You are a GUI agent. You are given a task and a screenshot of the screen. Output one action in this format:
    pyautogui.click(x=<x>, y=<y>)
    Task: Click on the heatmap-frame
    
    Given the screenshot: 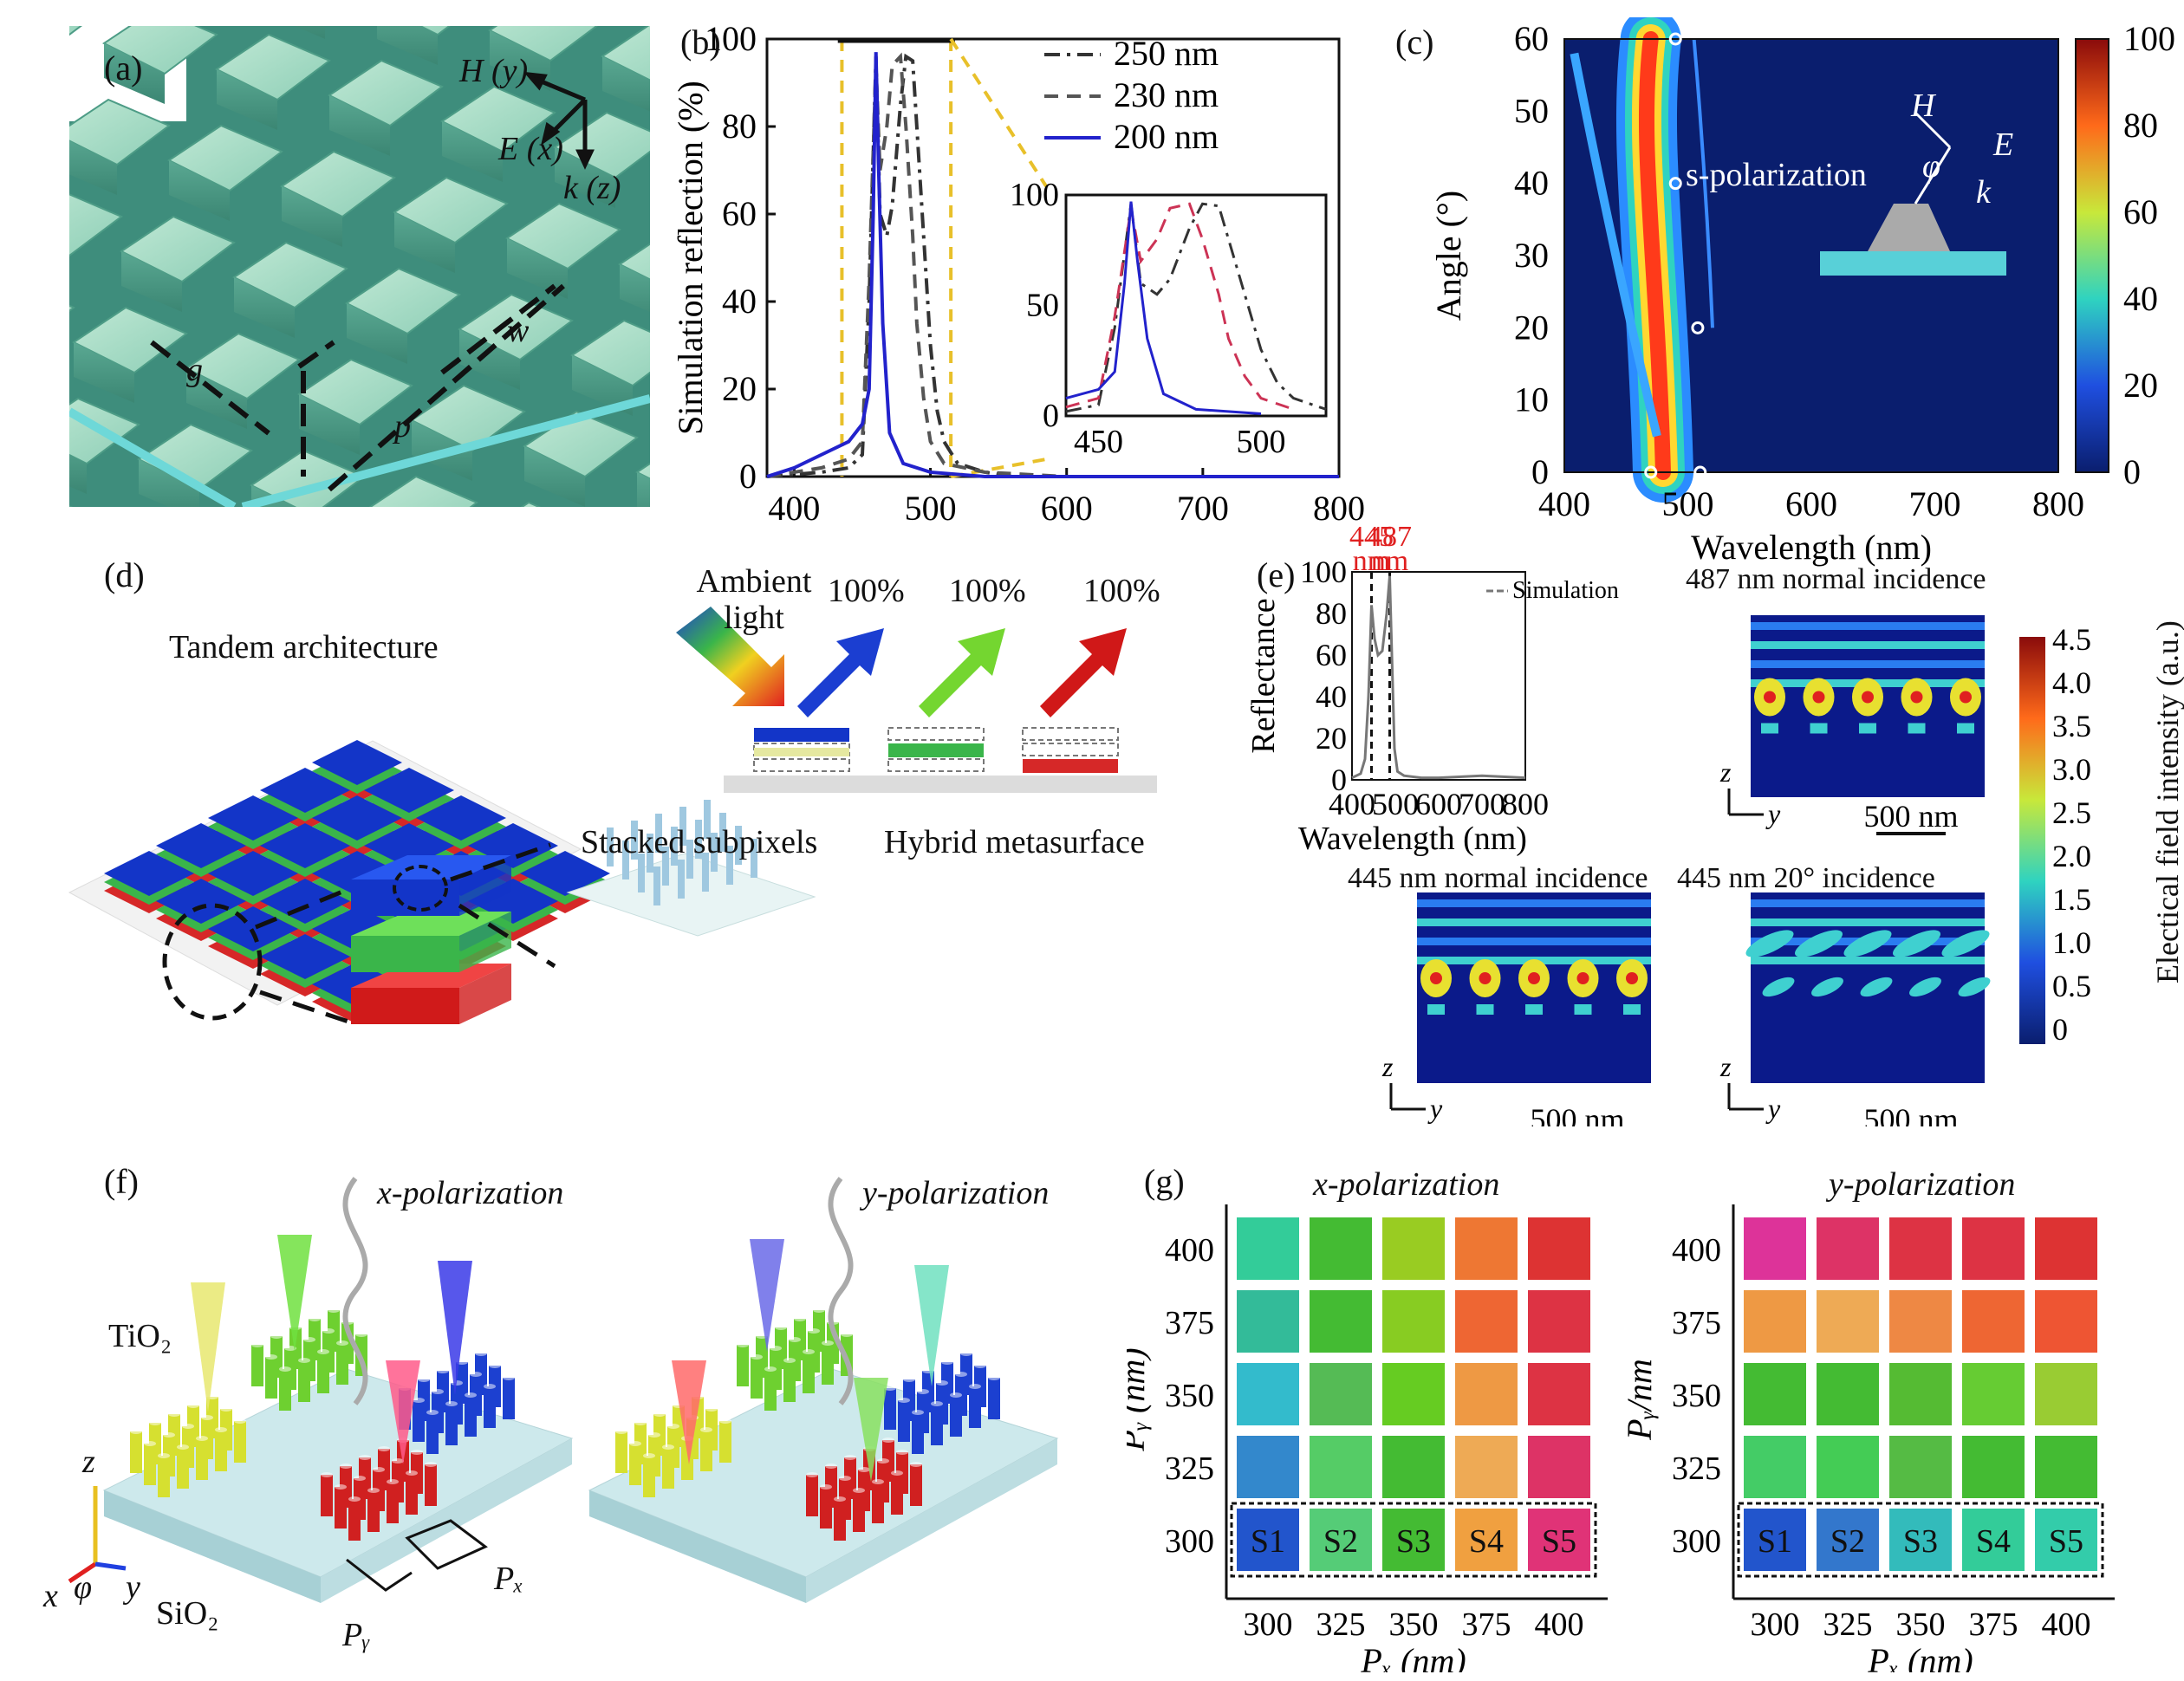 What is the action you would take?
    pyautogui.click(x=1811, y=255)
    